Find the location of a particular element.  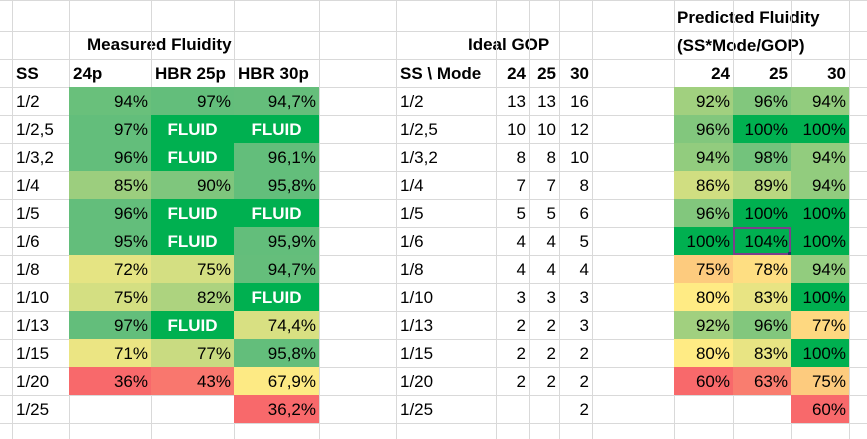

measured-value-cell: 82% is located at coordinates (192, 297).